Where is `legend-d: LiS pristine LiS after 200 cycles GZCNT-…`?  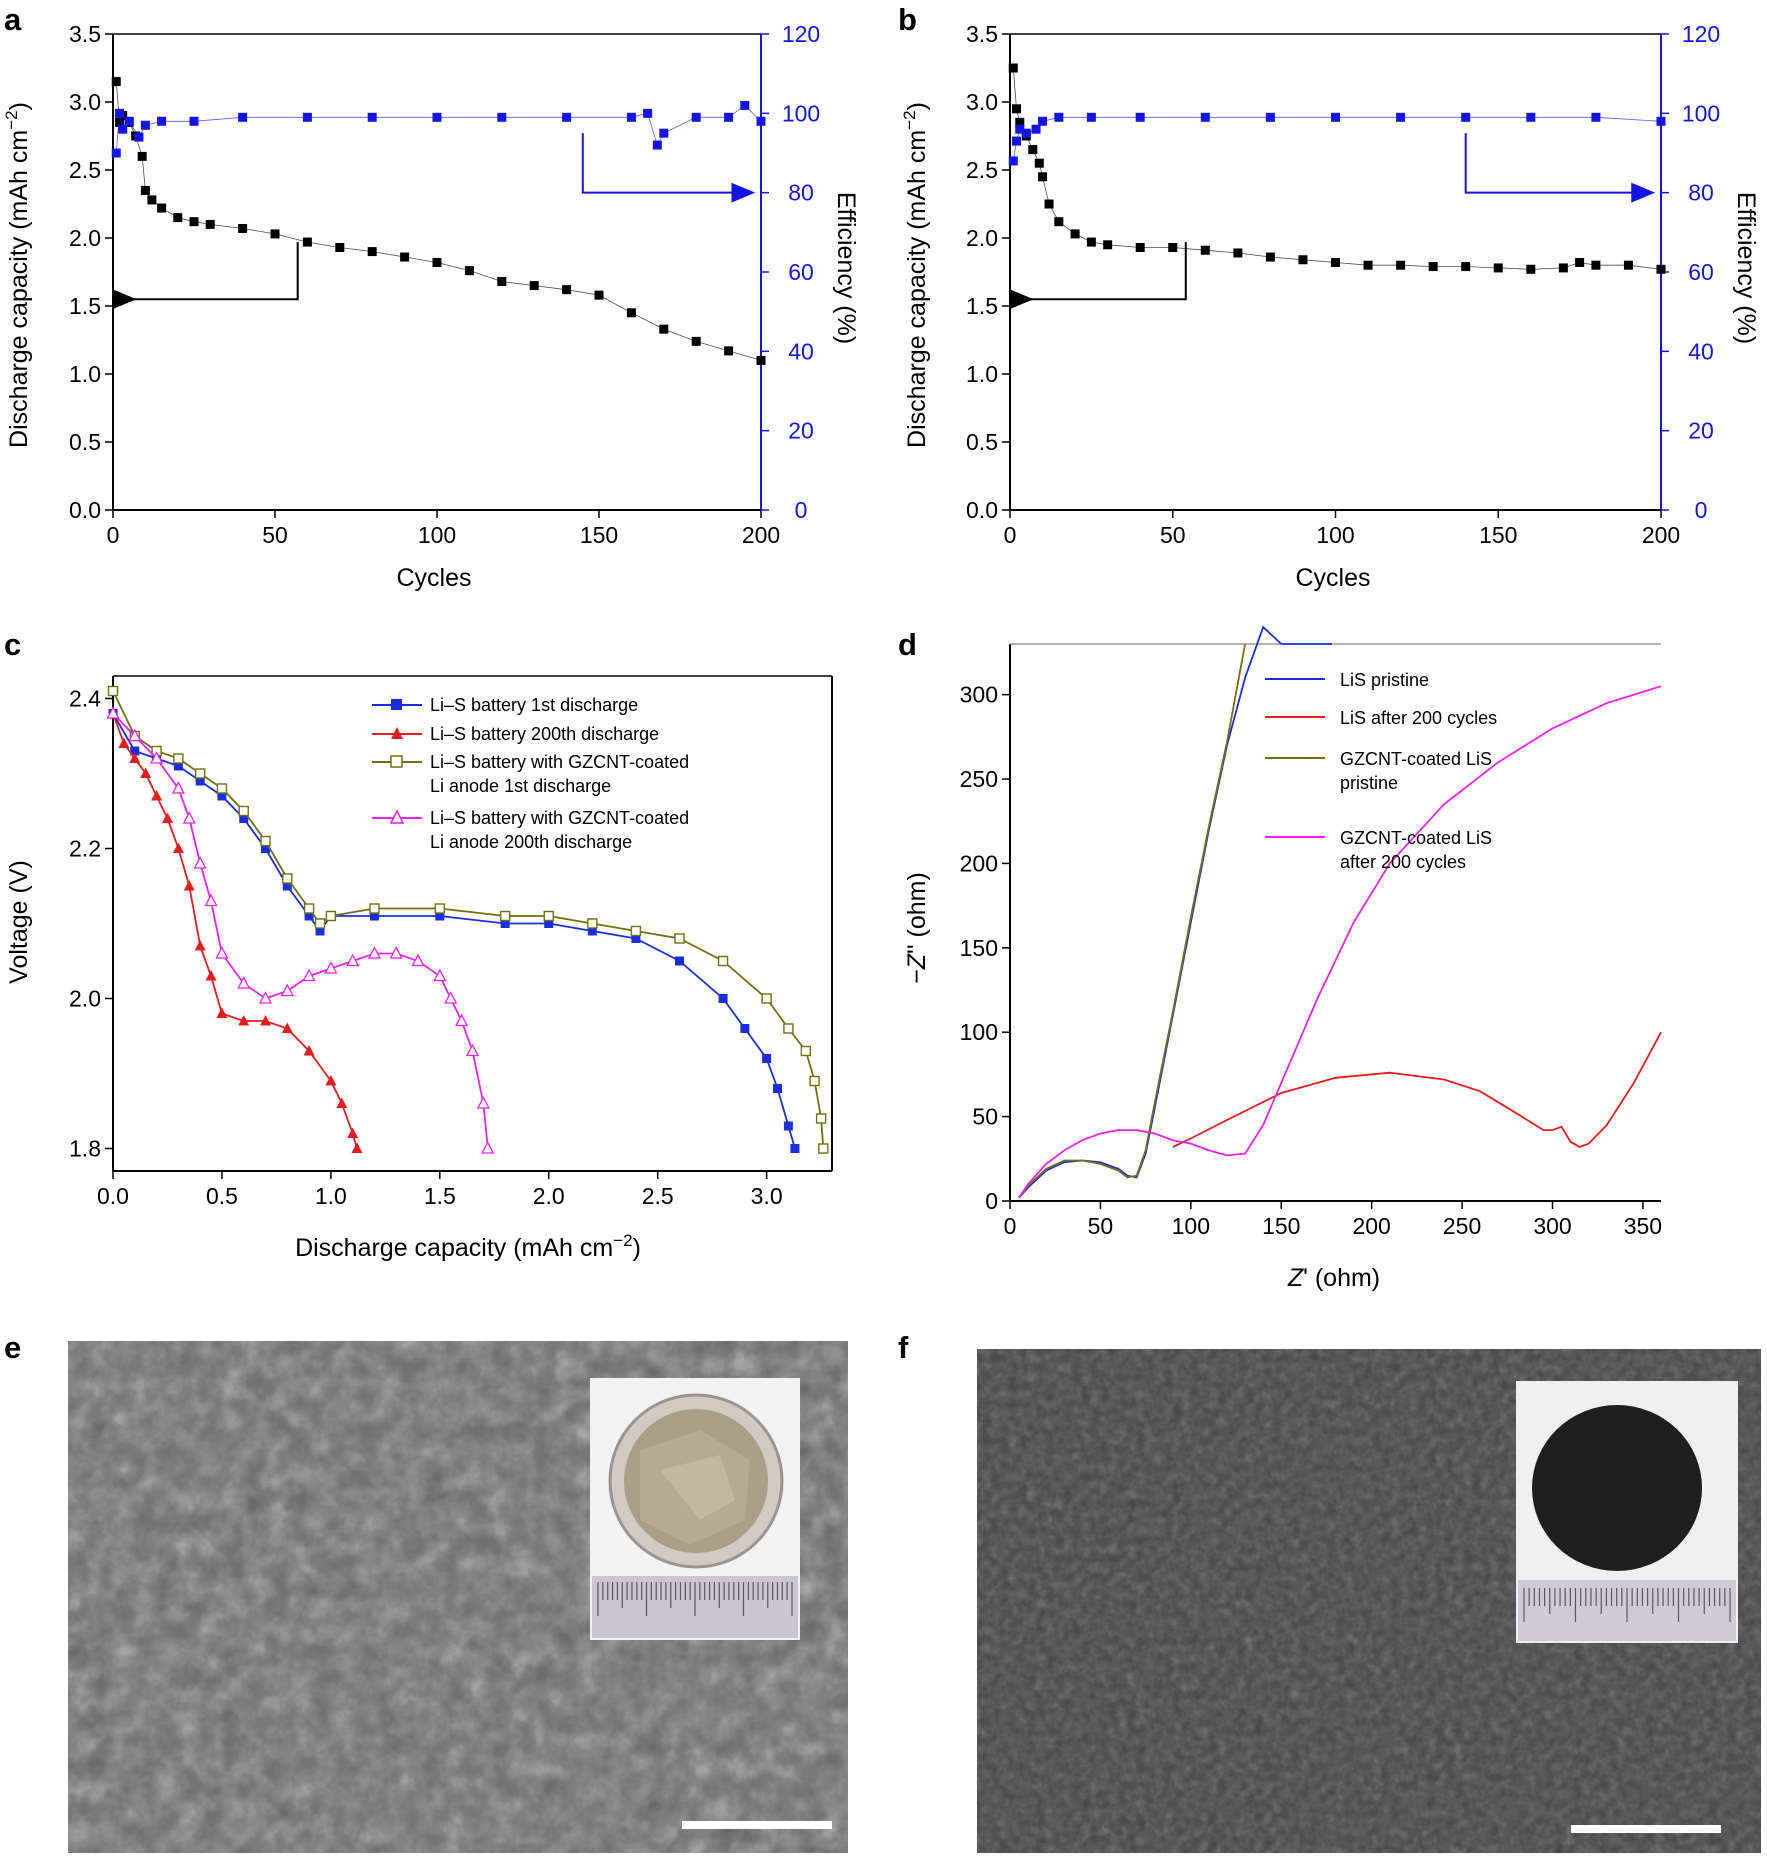 legend-d: LiS pristine LiS after 200 cycles GZCNT-… is located at coordinates (1381, 771).